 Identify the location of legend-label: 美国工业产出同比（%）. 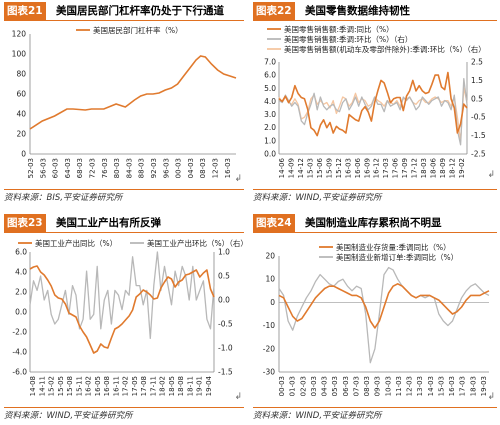
(76, 243).